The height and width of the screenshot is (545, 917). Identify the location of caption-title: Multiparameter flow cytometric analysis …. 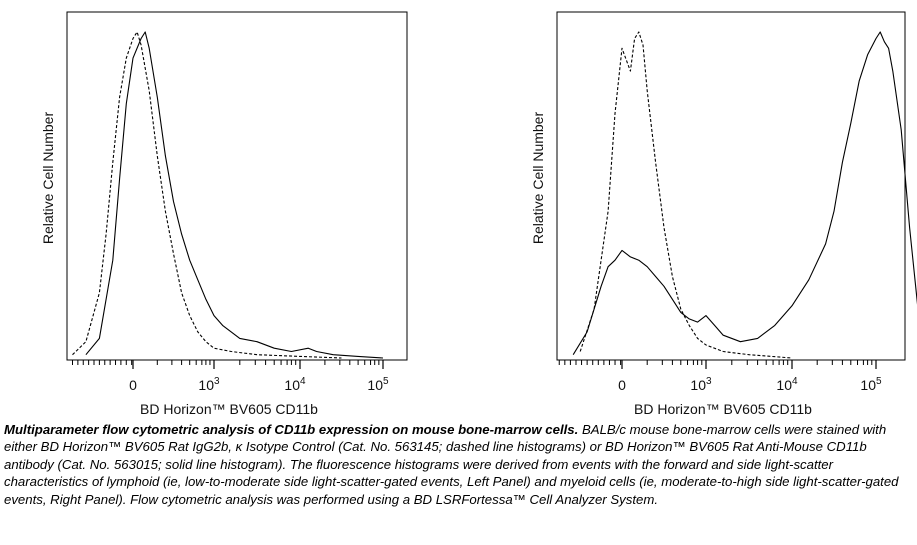
(291, 429).